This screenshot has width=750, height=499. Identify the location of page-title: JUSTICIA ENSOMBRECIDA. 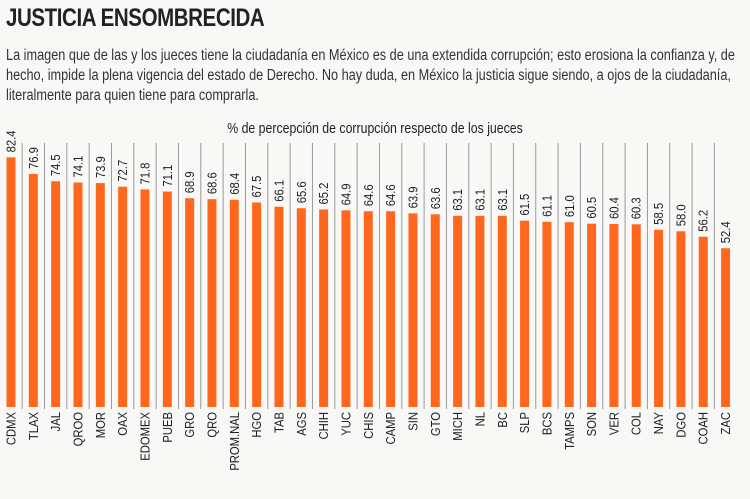
(135, 18).